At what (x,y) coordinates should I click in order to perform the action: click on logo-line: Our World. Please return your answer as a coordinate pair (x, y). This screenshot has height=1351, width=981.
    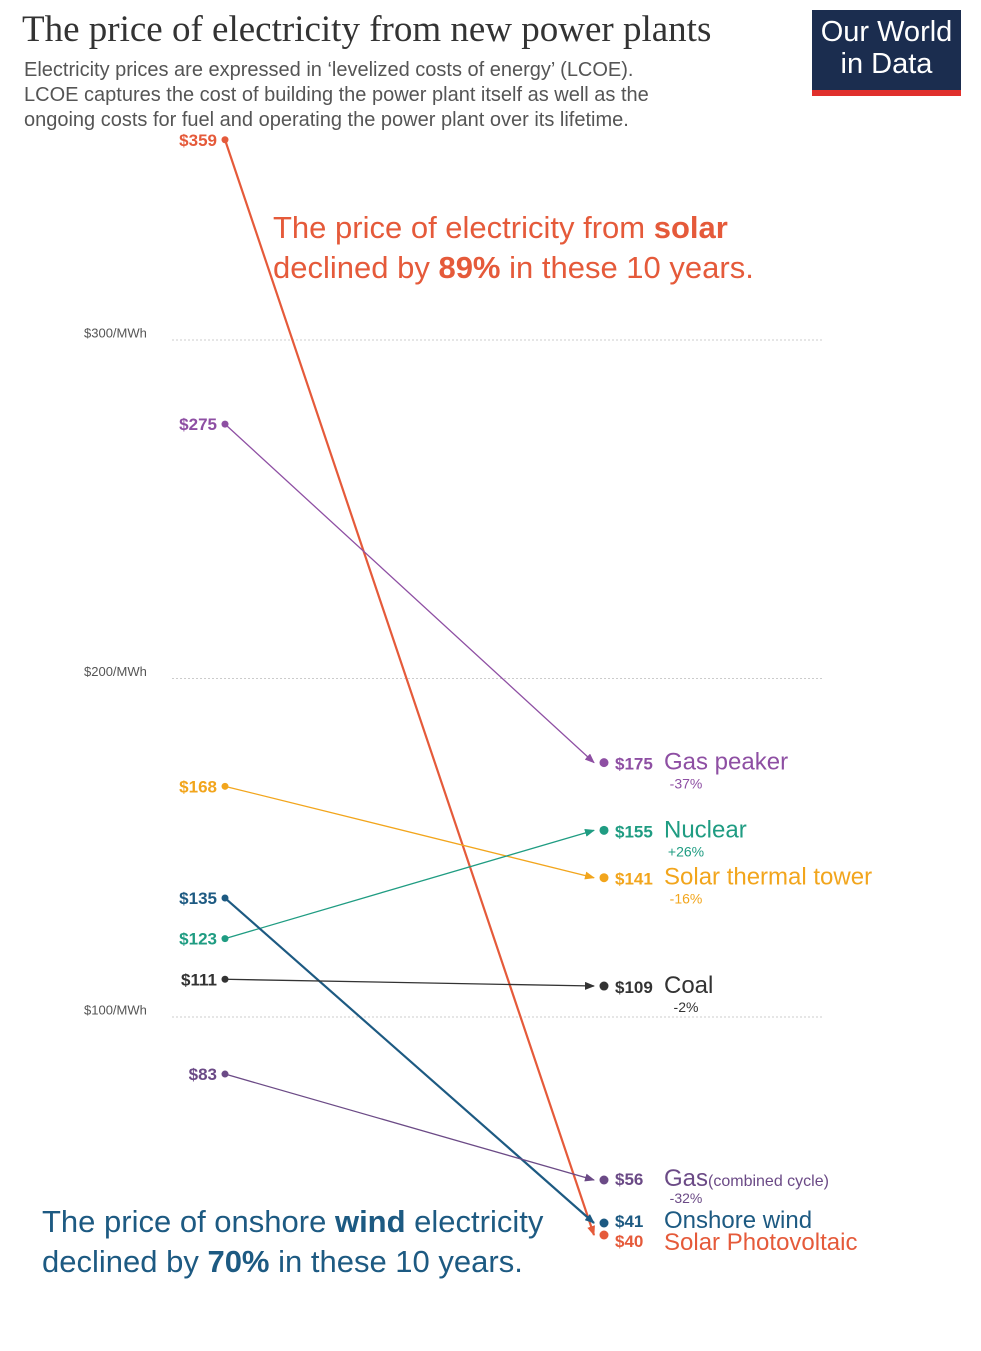
    Looking at the image, I should click on (886, 32).